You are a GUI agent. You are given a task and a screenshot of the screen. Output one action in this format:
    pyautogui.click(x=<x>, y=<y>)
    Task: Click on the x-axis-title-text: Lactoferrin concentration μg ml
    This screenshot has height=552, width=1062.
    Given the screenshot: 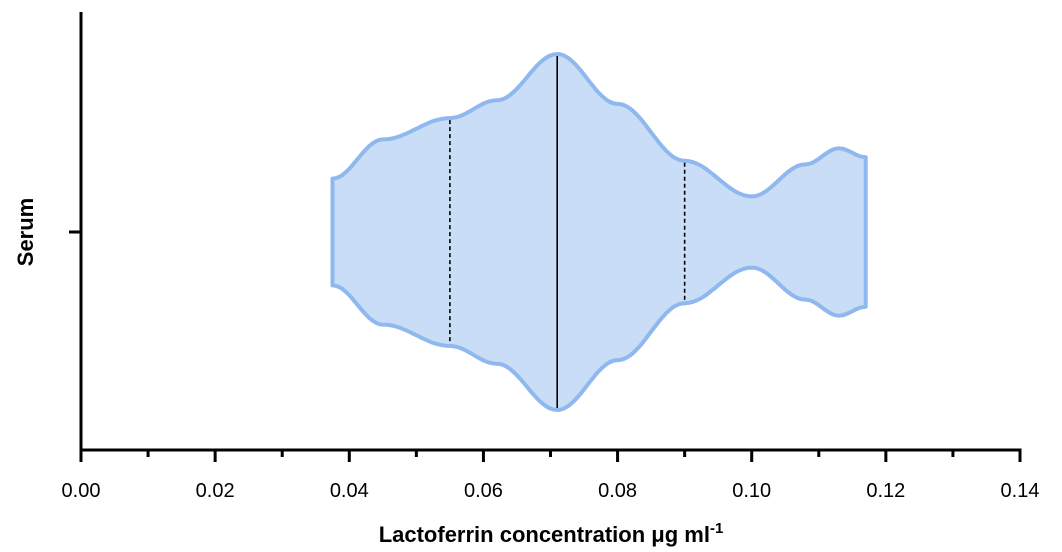 What is the action you would take?
    pyautogui.click(x=544, y=534)
    